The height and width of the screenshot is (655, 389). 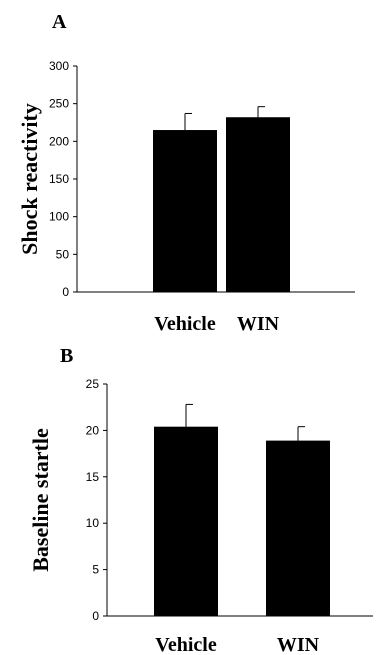 What do you see at coordinates (63, 254) in the screenshot?
I see `y-tick-label: 50` at bounding box center [63, 254].